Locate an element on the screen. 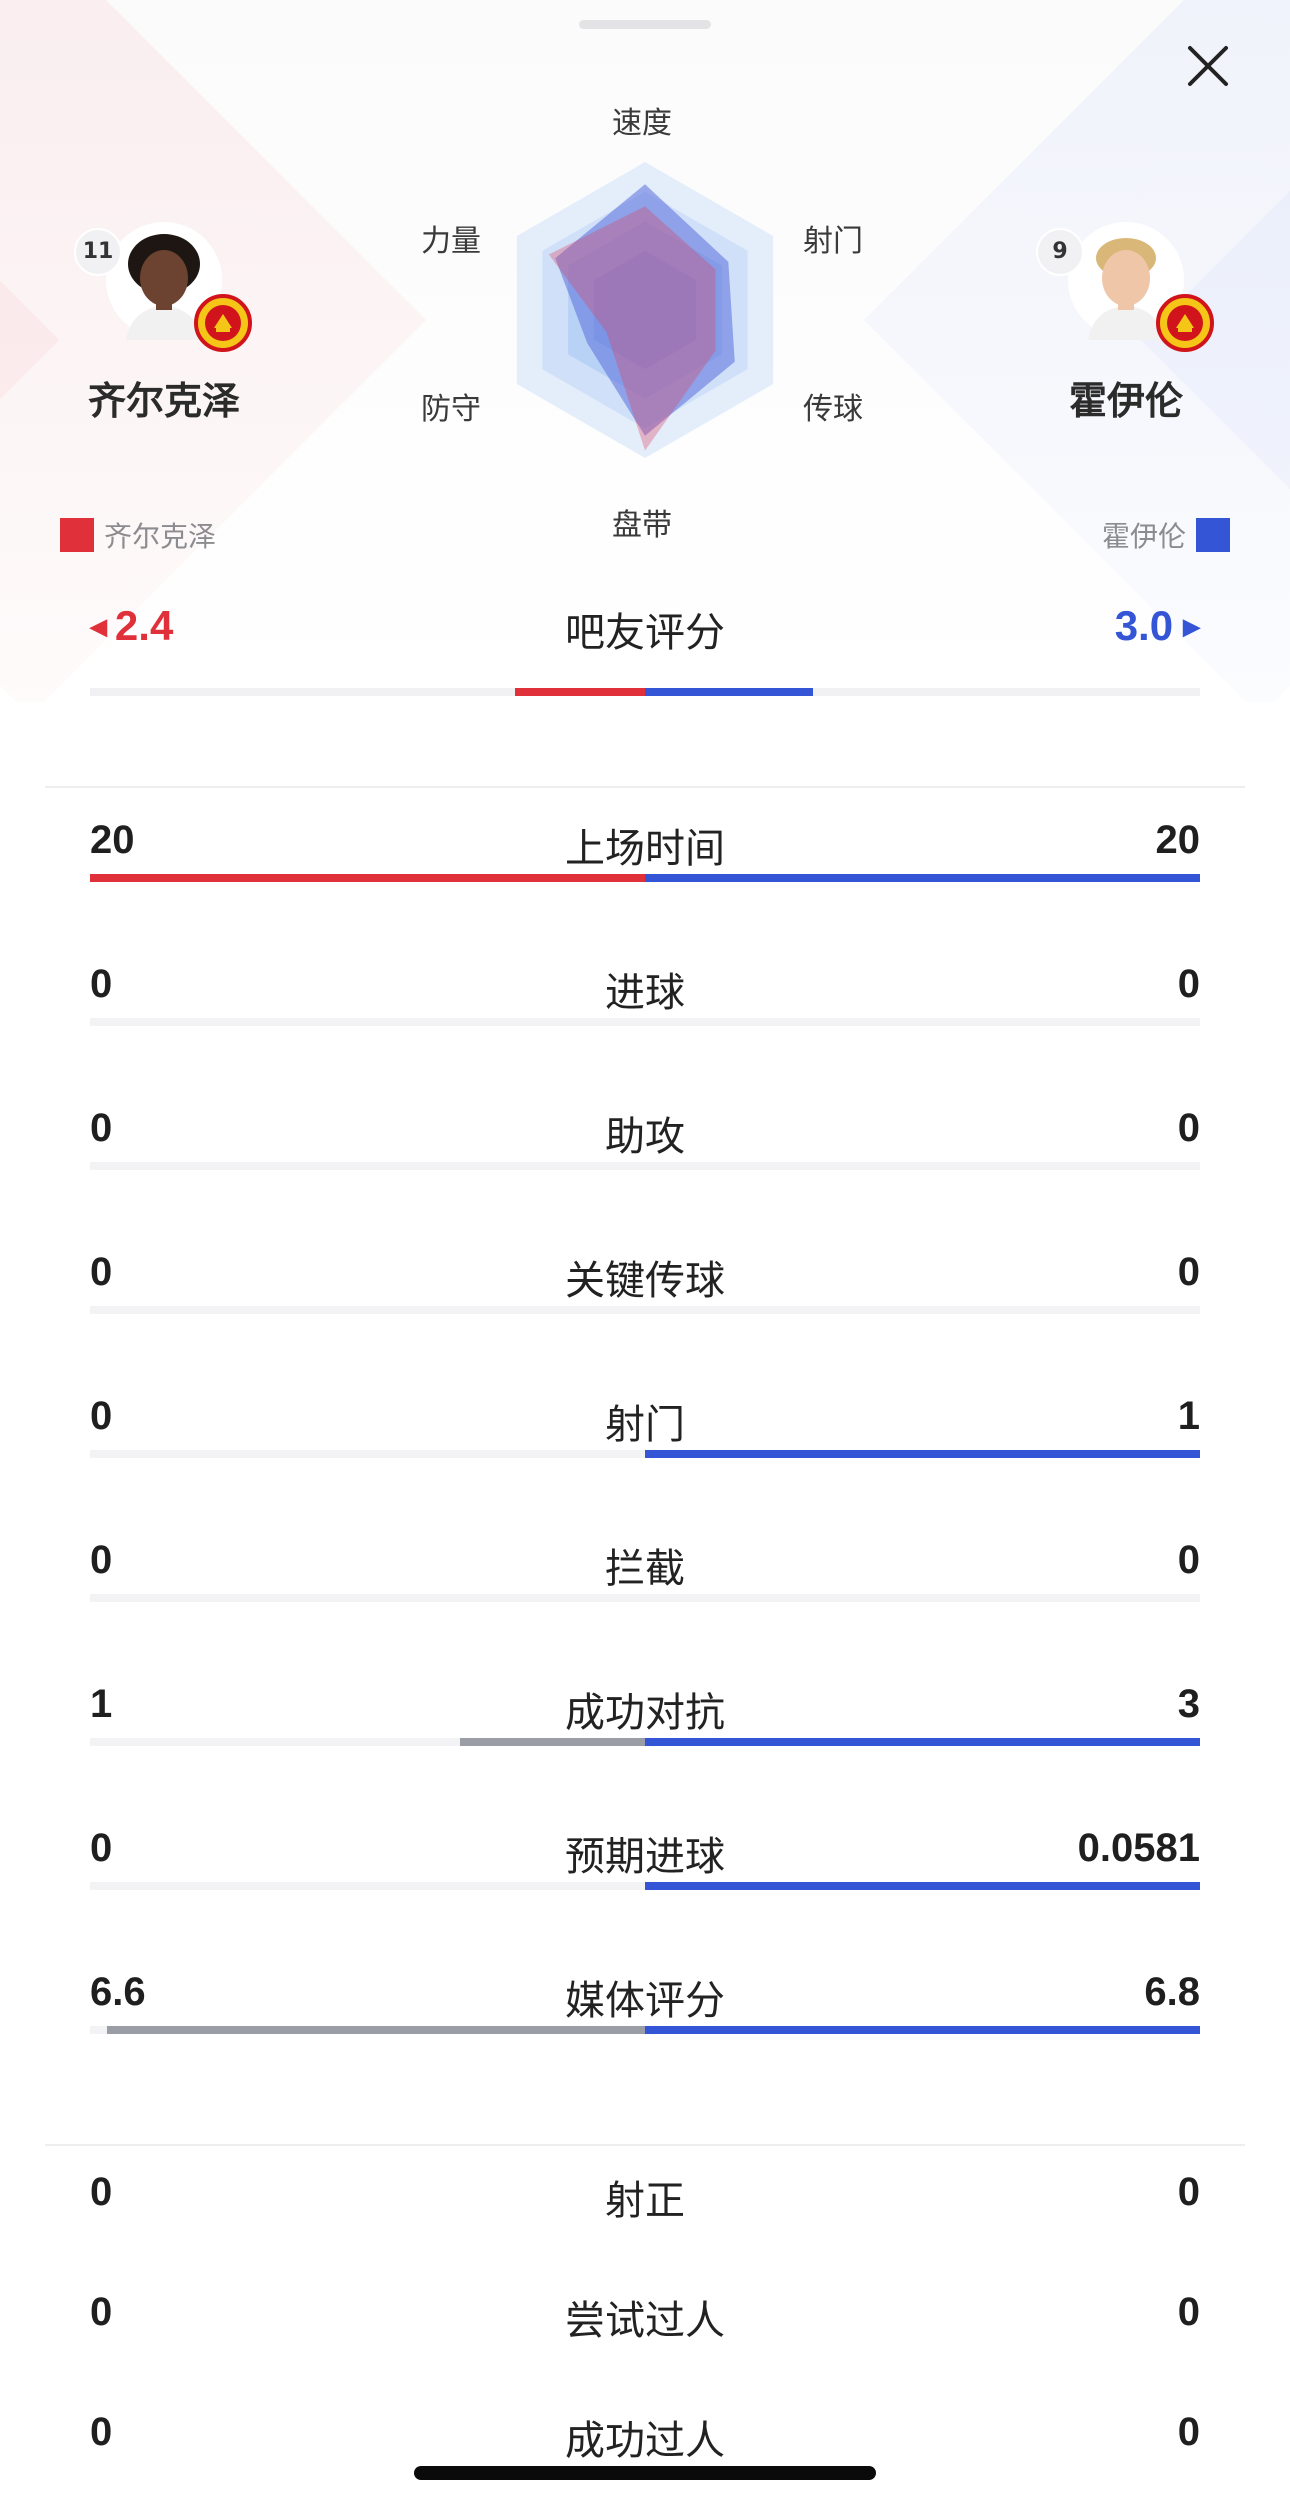 This screenshot has height=2502, width=1290. radar-label-dribbling: 盘带 is located at coordinates (642, 525).